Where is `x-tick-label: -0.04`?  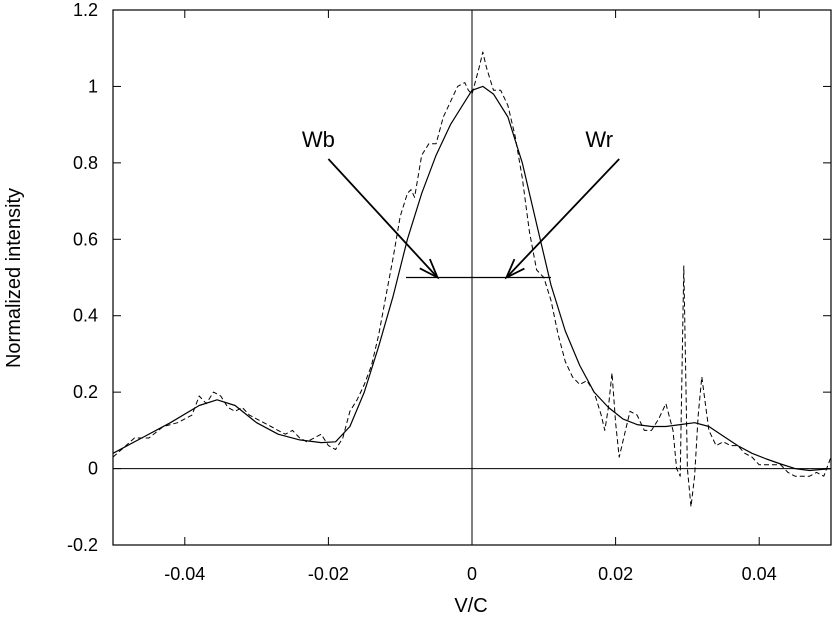
x-tick-label: -0.04 is located at coordinates (184, 574).